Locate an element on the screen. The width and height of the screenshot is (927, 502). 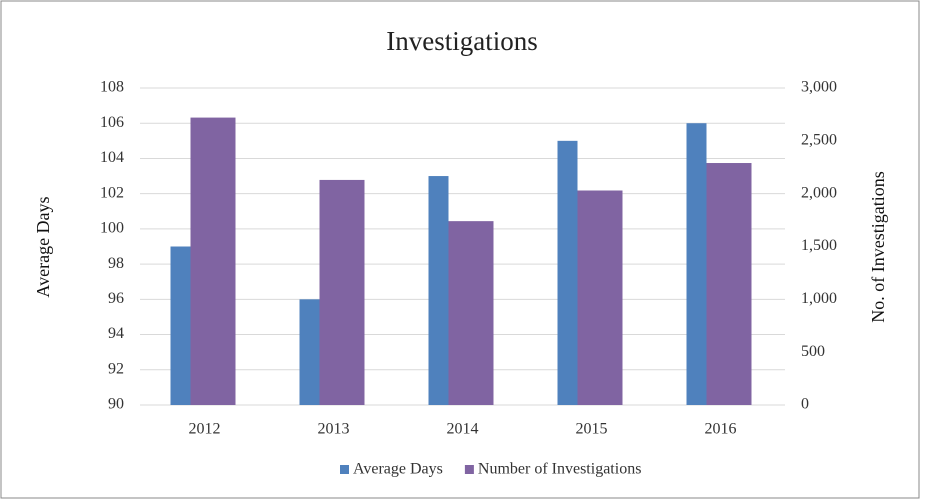
chart-title: Investigations is located at coordinates (461, 41).